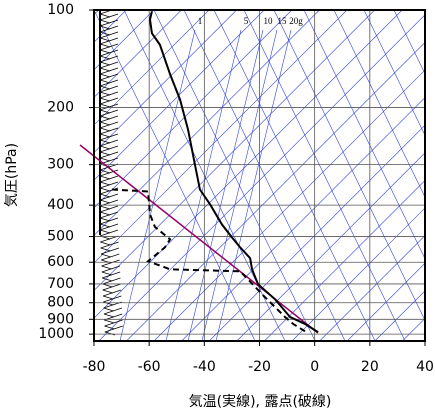 This screenshot has height=412, width=435. I want to click on x-tick-label: 40, so click(425, 367).